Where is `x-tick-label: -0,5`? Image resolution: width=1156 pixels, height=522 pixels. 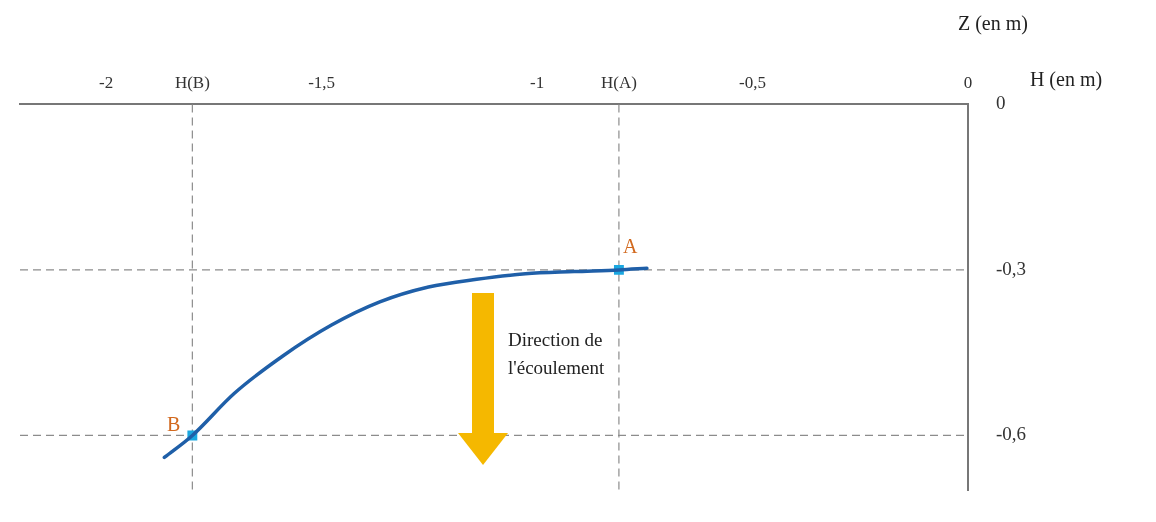
x-tick-label: -0,5 is located at coordinates (752, 82).